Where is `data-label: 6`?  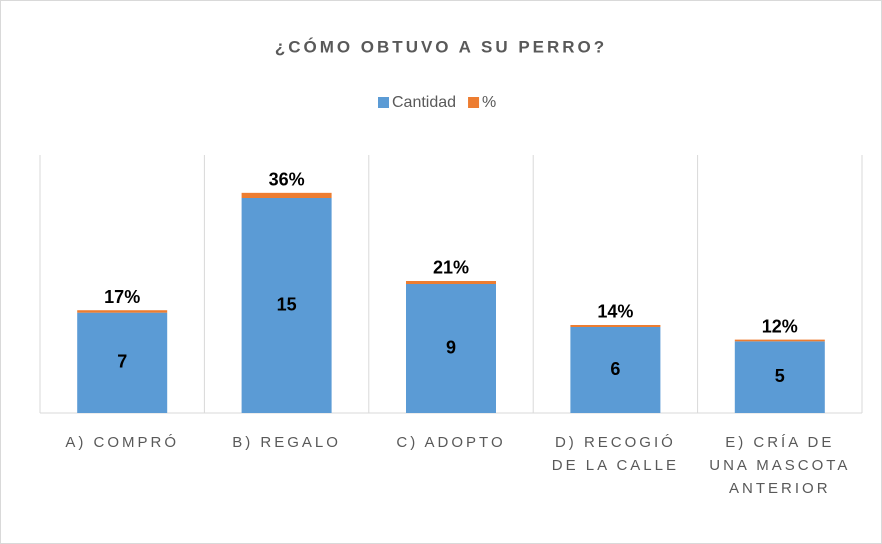
data-label: 6 is located at coordinates (615, 369).